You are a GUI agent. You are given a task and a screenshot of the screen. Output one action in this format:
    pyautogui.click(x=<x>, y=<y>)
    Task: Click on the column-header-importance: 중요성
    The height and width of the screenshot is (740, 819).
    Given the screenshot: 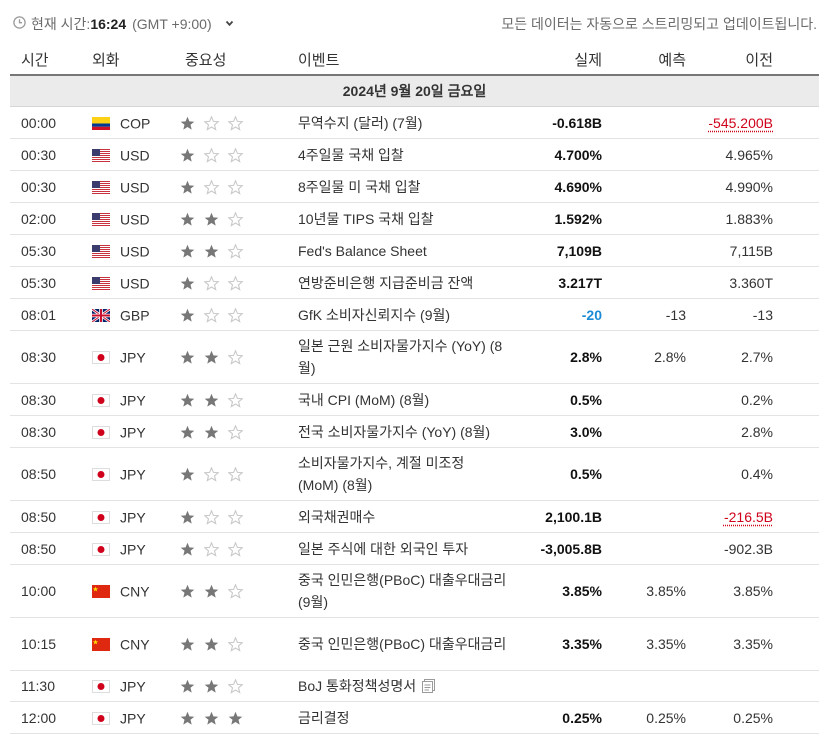 What is the action you would take?
    pyautogui.click(x=230, y=60)
    